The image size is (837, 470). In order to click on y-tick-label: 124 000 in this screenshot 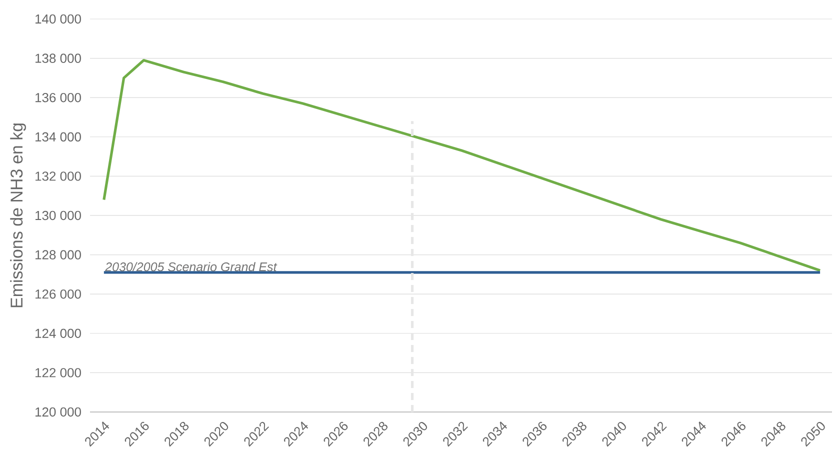, I will do `click(58, 333)`.